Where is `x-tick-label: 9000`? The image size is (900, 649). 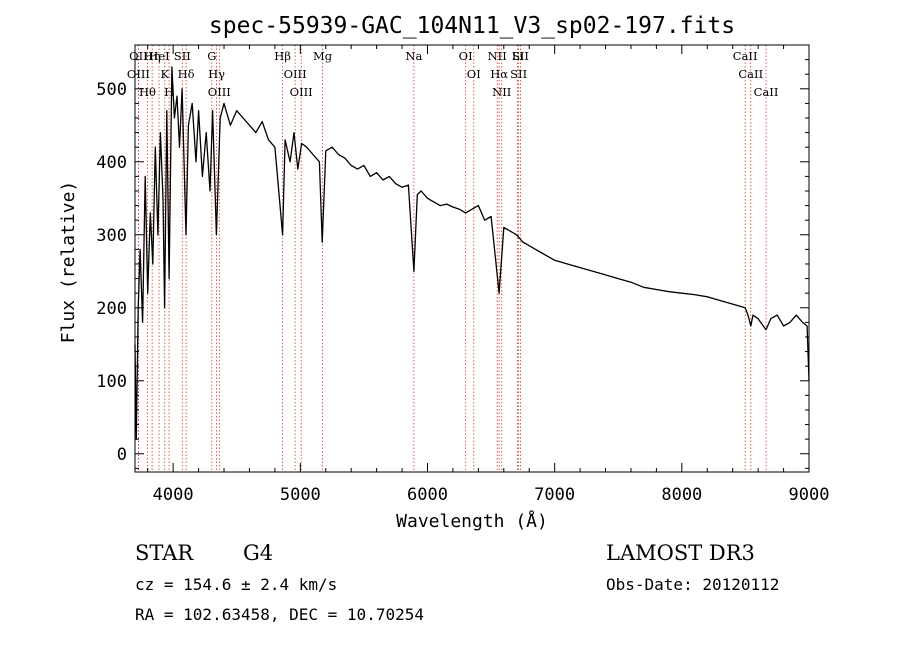 x-tick-label: 9000 is located at coordinates (809, 495).